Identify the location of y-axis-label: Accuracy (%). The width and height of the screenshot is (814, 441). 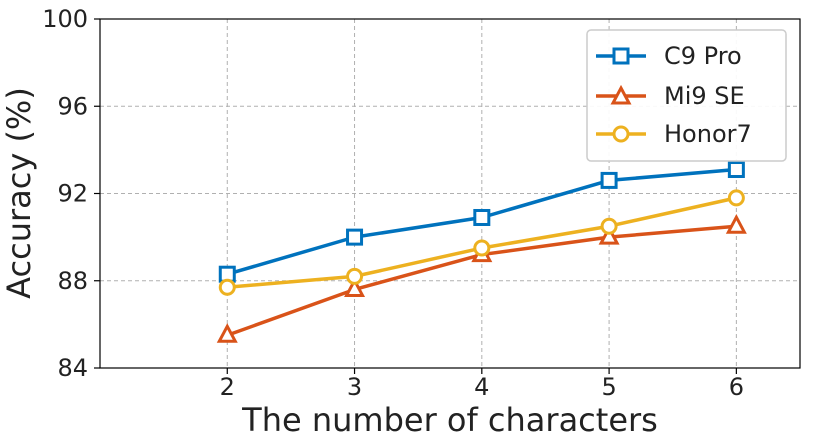
(19, 193).